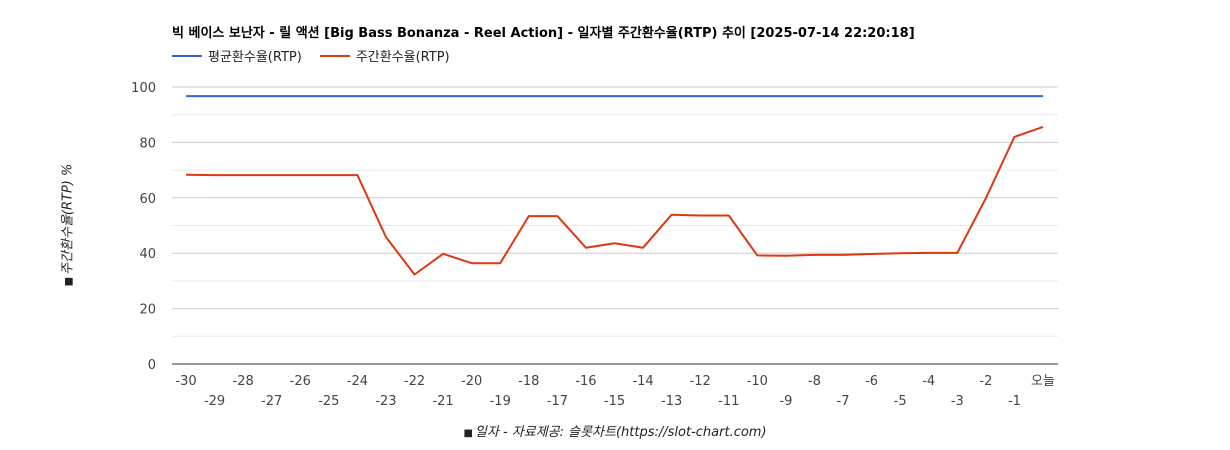 The image size is (1230, 450). Describe the element at coordinates (214, 401) in the screenshot. I see `x-tick-label: -29` at that location.